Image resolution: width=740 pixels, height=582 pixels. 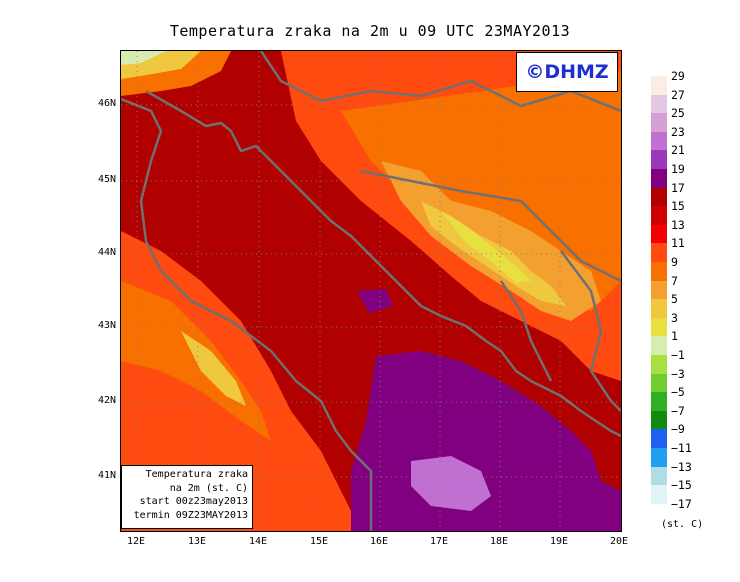 What do you see at coordinates (674, 317) in the screenshot?
I see `colorbar-label: 3` at bounding box center [674, 317].